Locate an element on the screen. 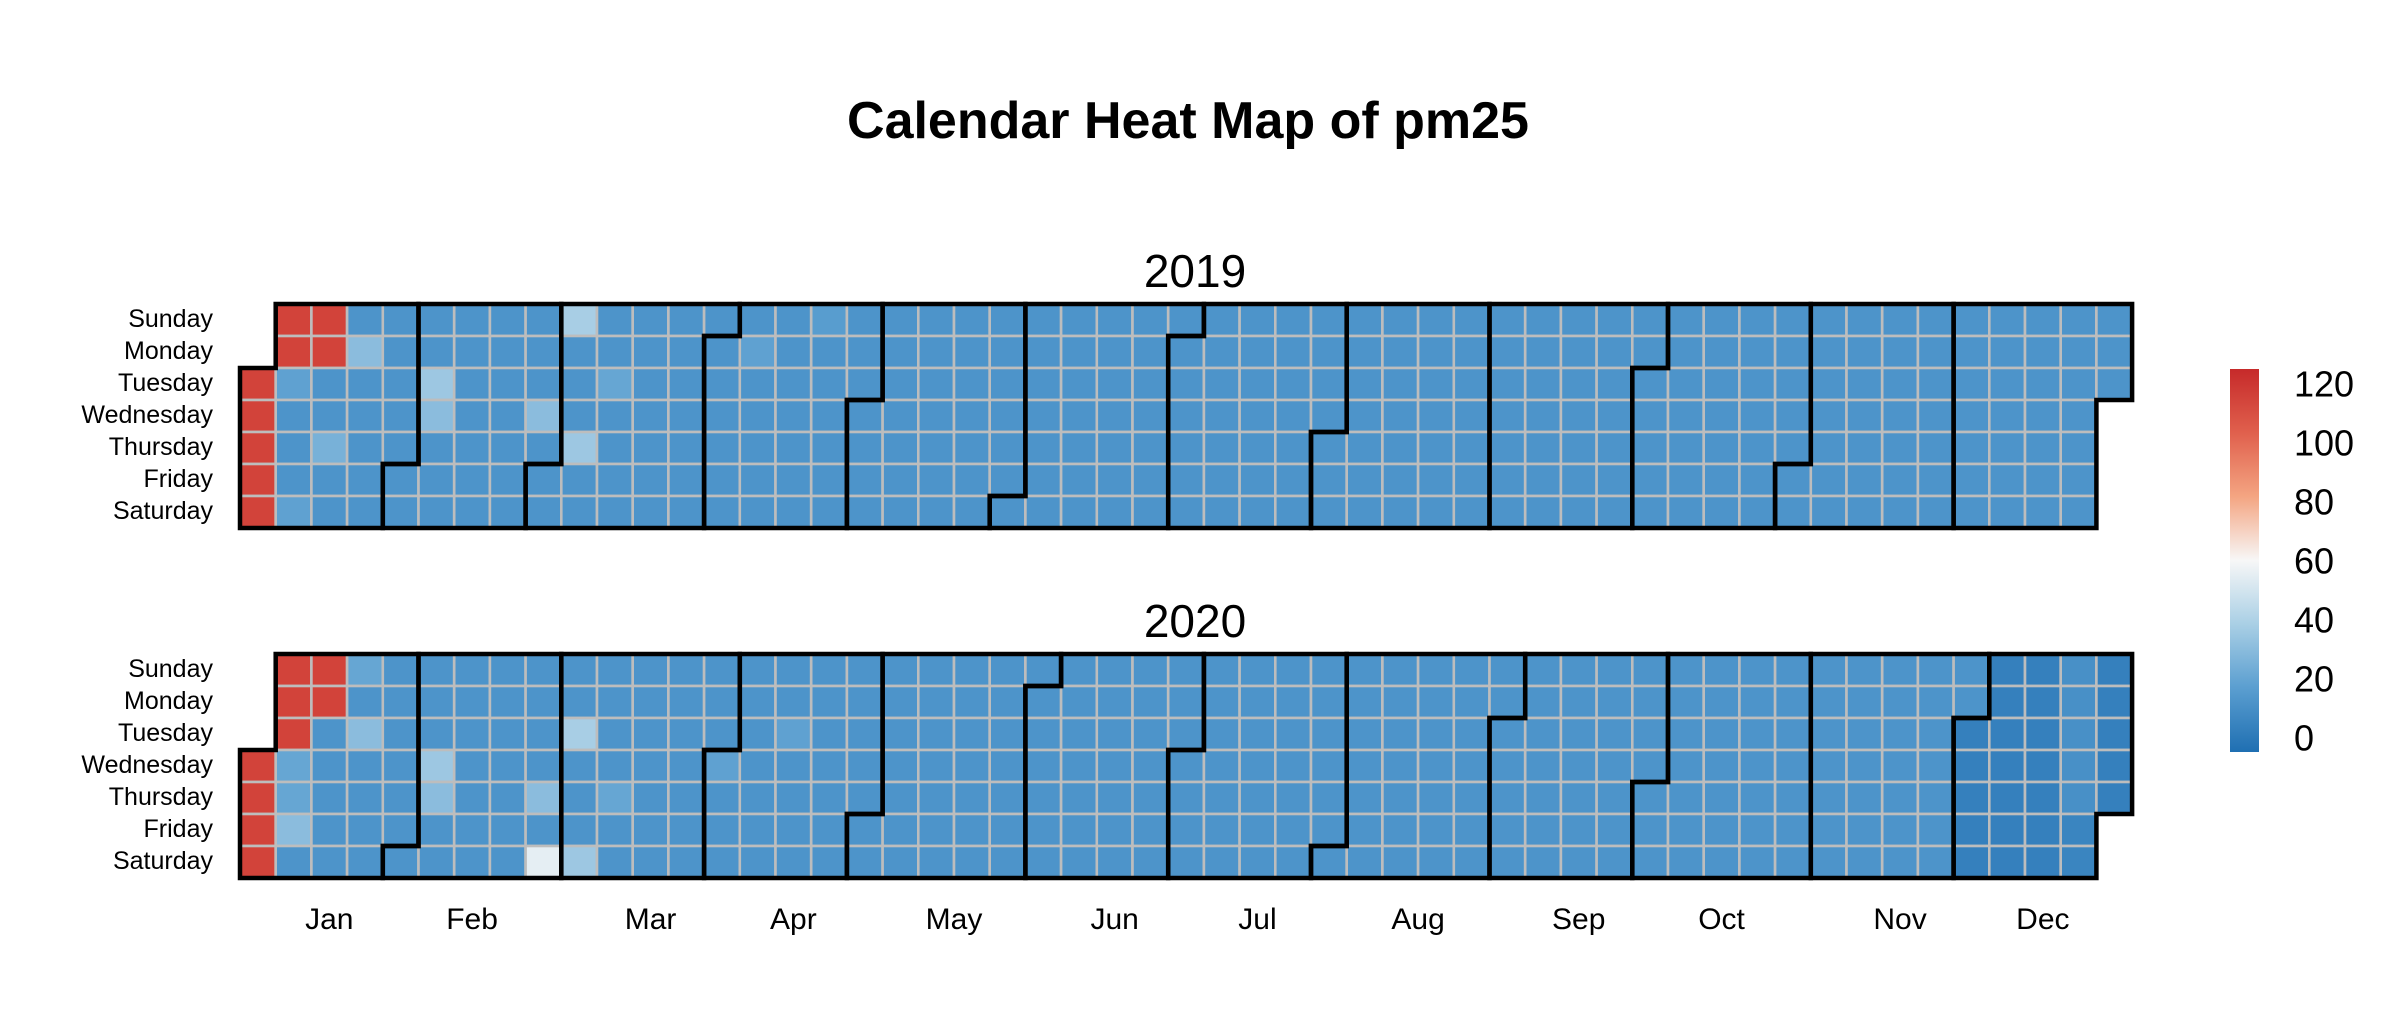 The height and width of the screenshot is (1015, 2395). weekday-label: Monday is located at coordinates (168, 701).